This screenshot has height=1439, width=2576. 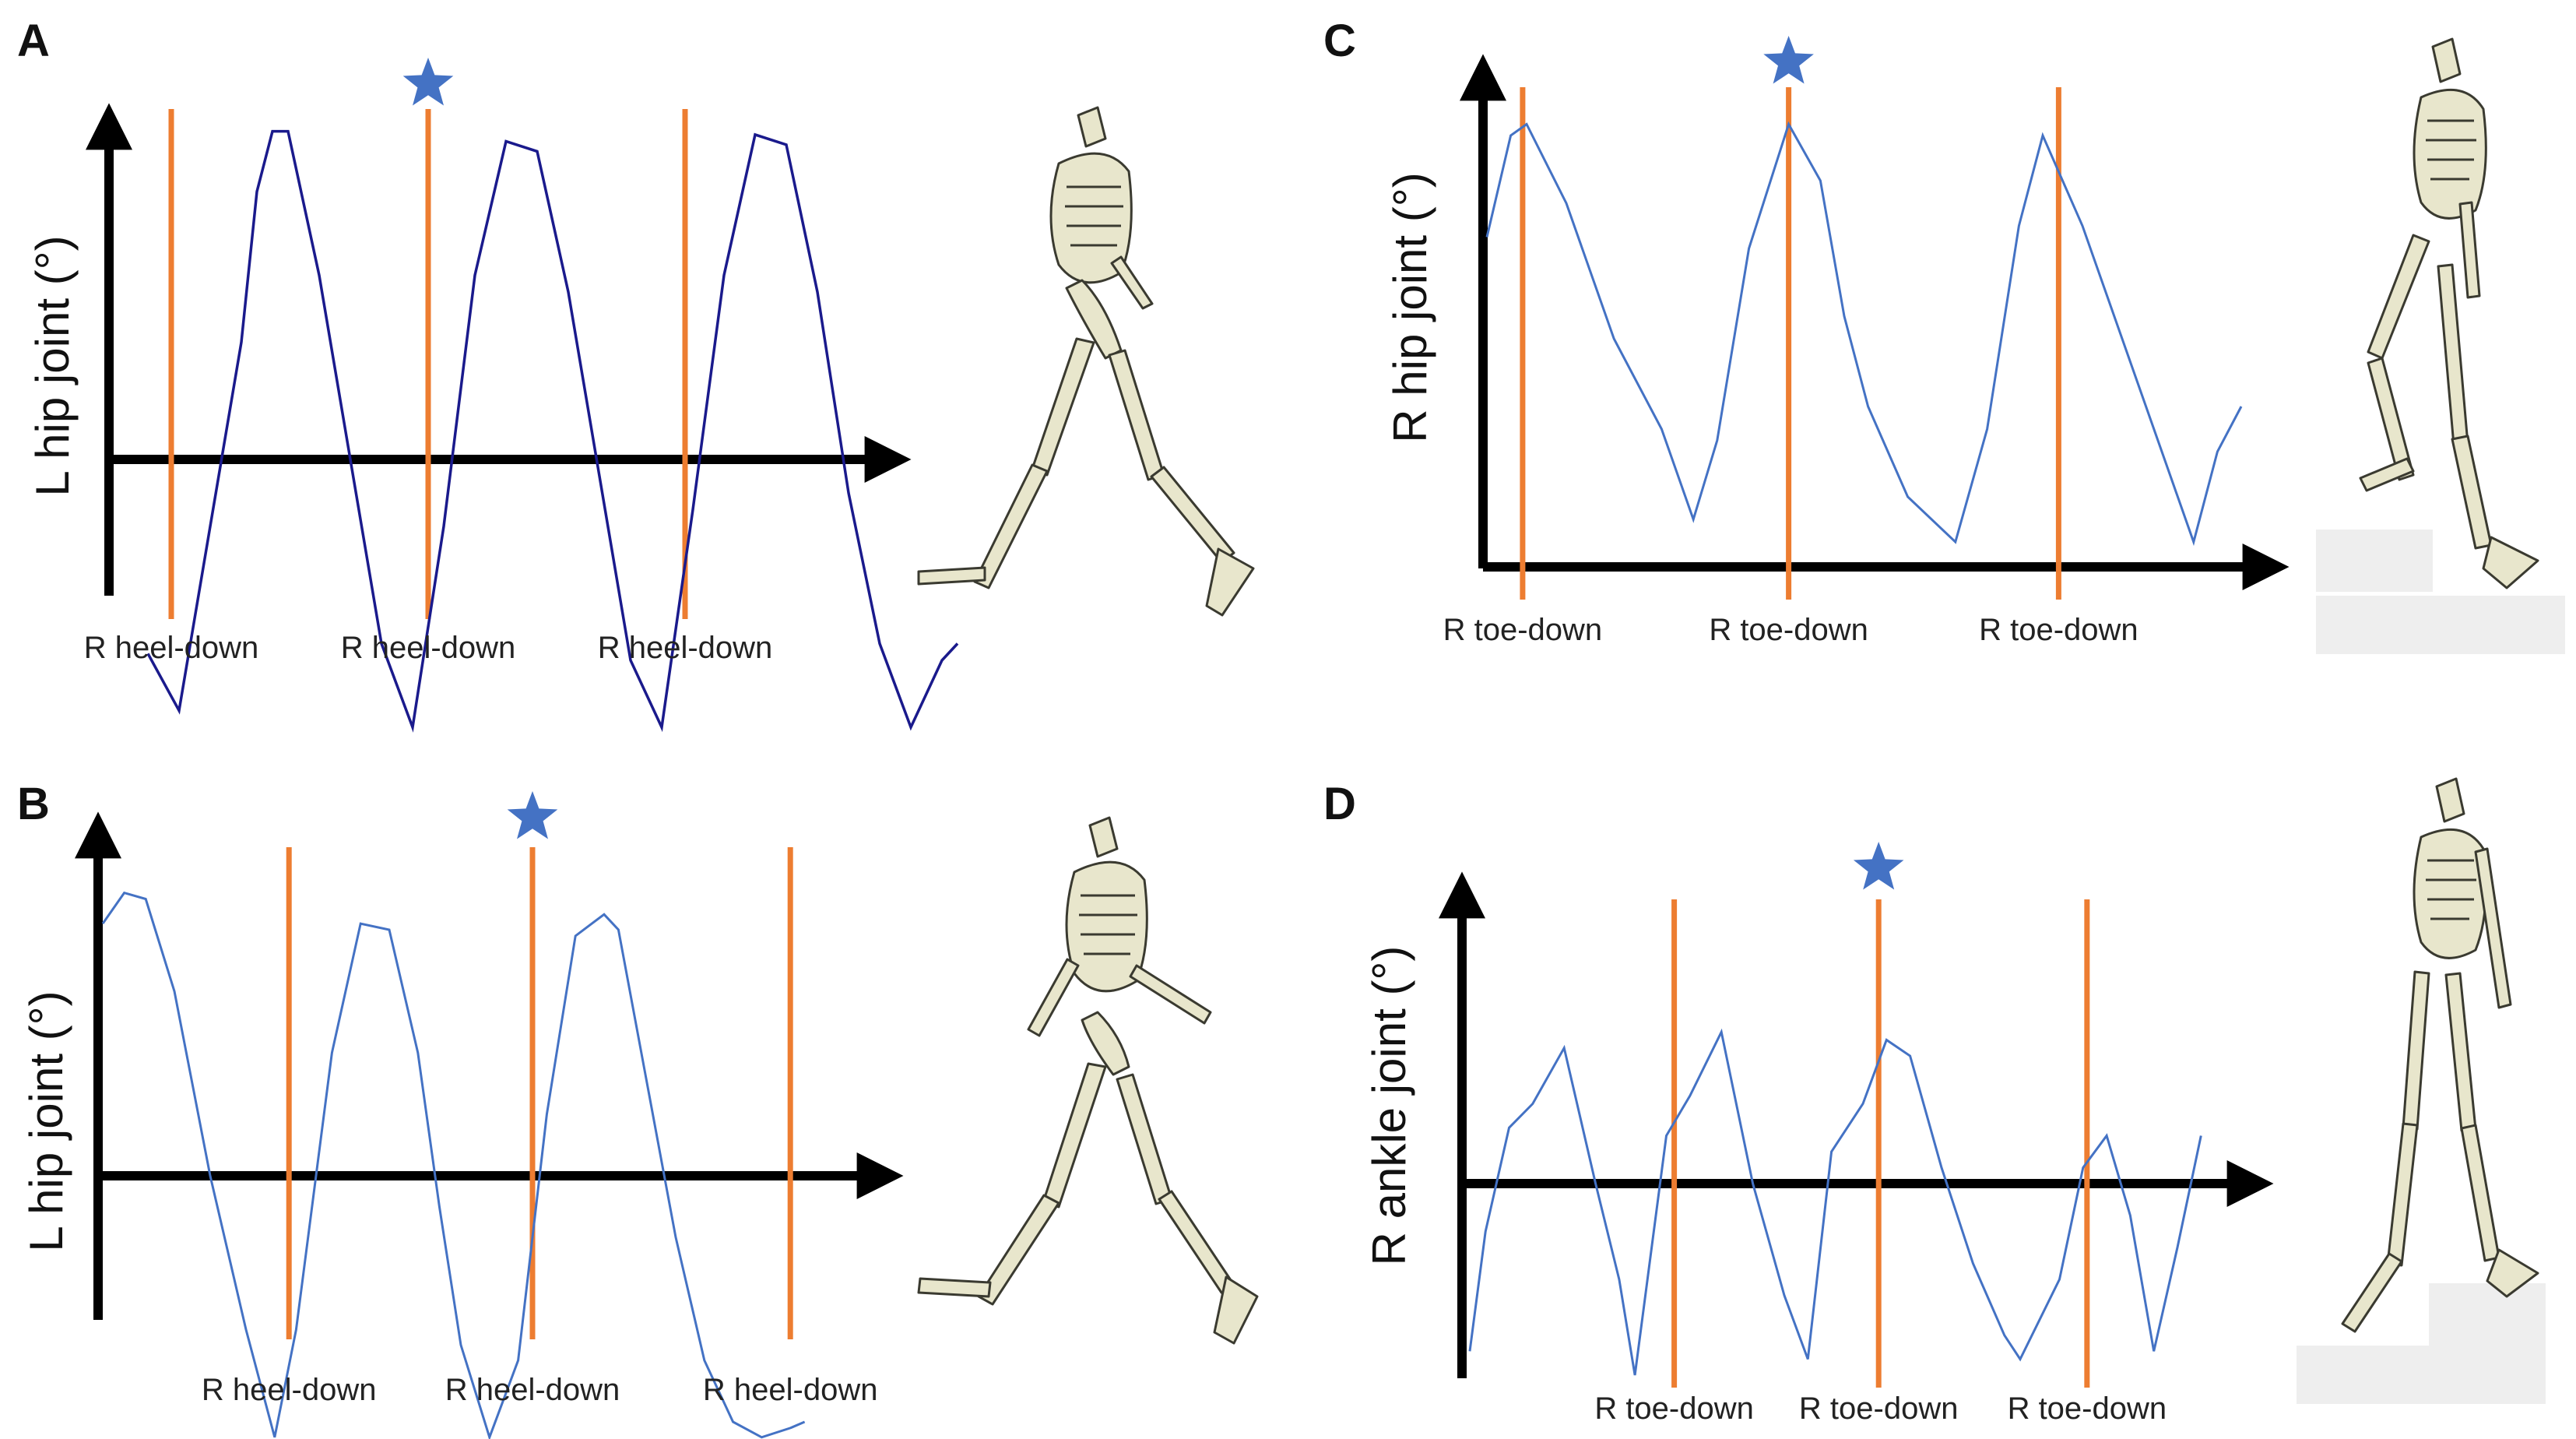 I want to click on skeleton-illustration-walking-a, so click(x=1086, y=361).